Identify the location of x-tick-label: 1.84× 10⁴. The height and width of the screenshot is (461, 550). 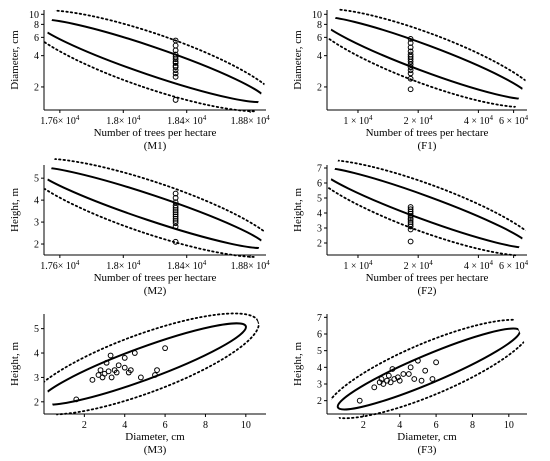
(187, 120).